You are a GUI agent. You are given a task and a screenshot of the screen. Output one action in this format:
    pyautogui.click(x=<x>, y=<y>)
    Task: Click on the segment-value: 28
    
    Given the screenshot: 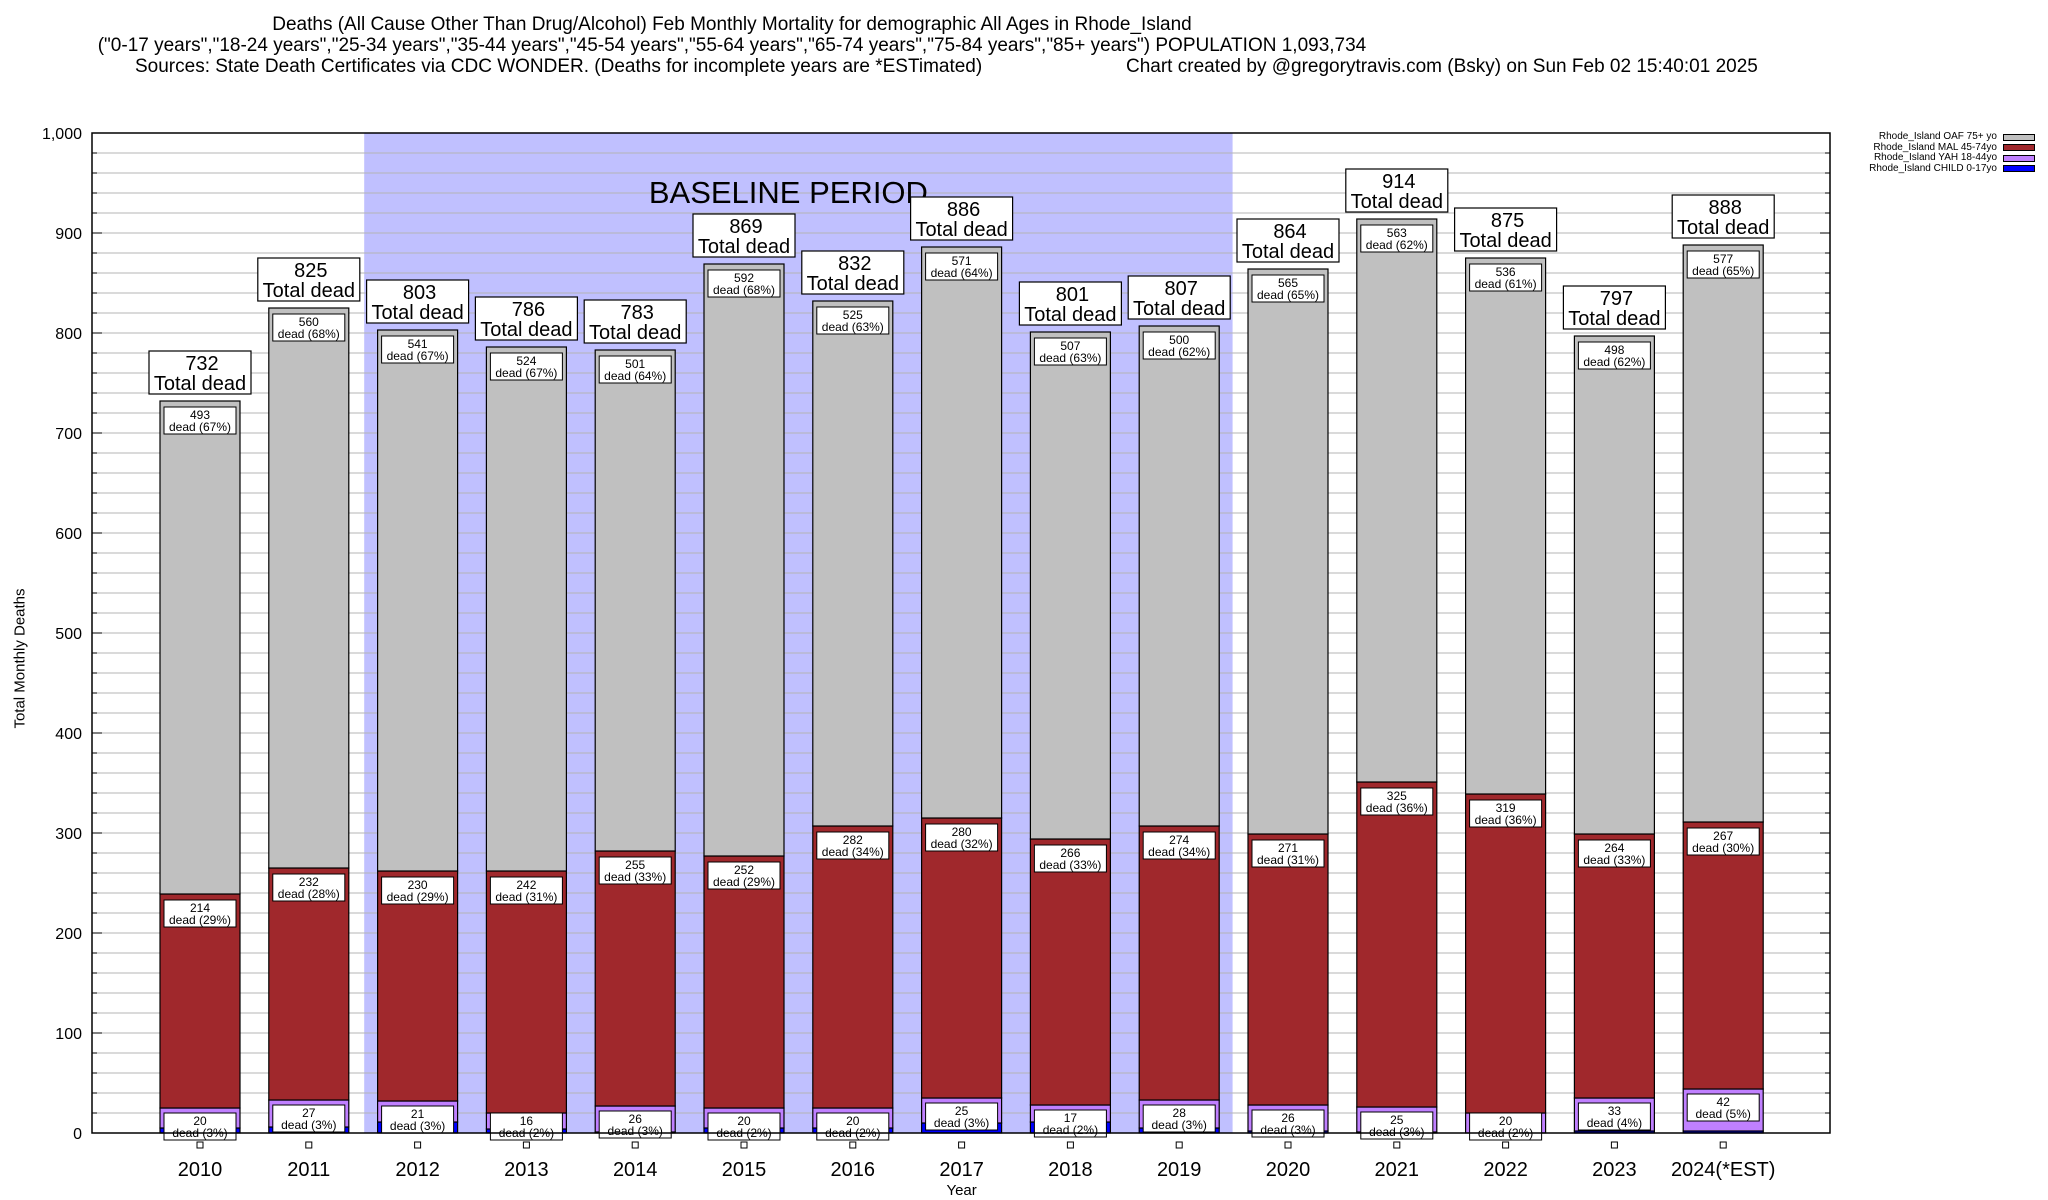 What is the action you would take?
    pyautogui.click(x=1180, y=1113)
    